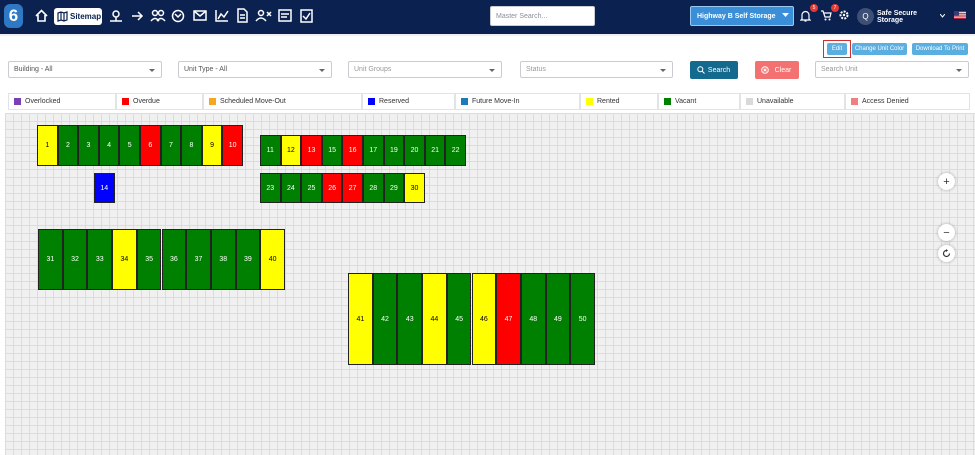 Image resolution: width=975 pixels, height=455 pixels. Describe the element at coordinates (414, 188) in the screenshot. I see `unit: 30` at that location.